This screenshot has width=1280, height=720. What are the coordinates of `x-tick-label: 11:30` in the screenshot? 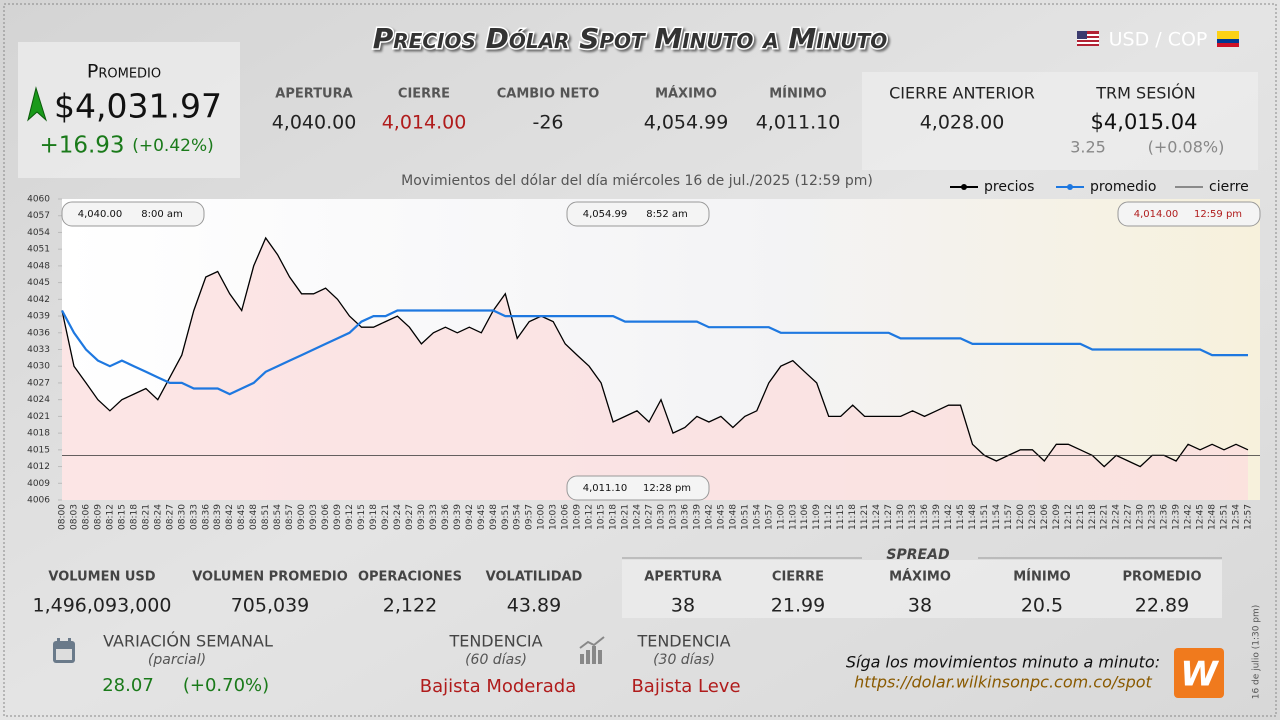 It's located at (901, 517).